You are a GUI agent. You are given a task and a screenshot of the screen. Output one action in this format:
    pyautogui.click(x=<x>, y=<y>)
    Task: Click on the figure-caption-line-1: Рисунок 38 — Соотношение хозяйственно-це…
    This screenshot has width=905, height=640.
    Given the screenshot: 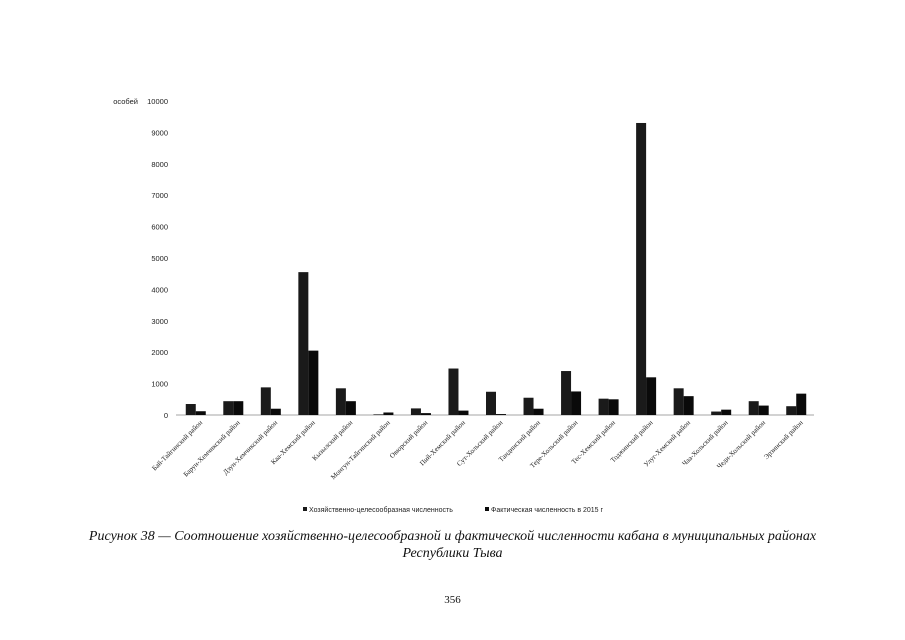 What is the action you would take?
    pyautogui.click(x=452, y=536)
    